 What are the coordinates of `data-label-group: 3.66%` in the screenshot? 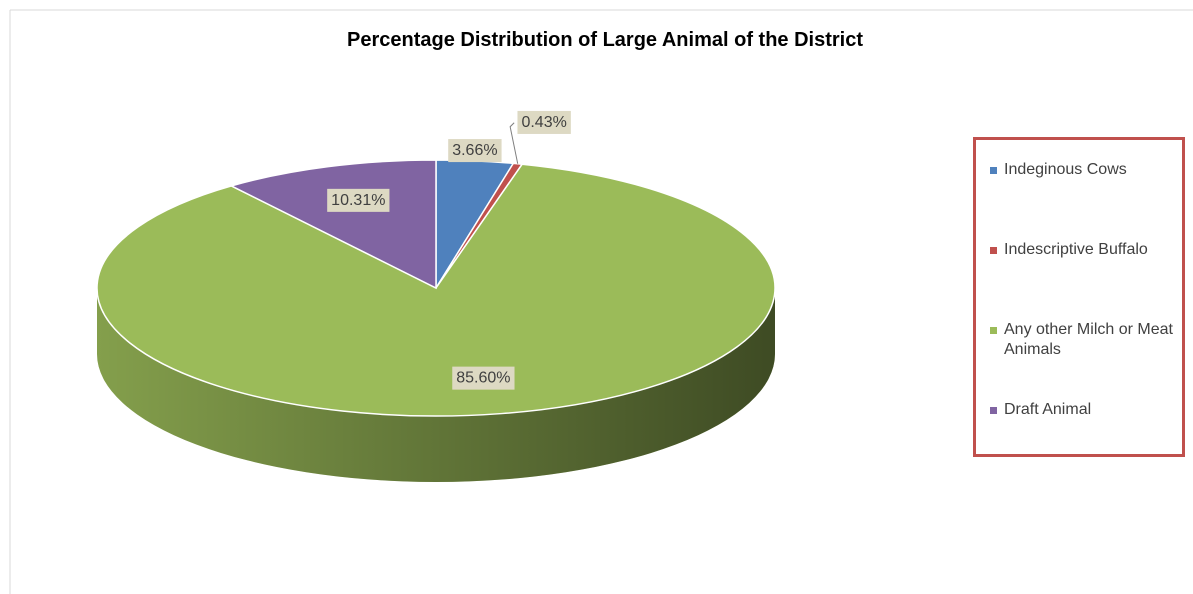 It's located at (475, 151).